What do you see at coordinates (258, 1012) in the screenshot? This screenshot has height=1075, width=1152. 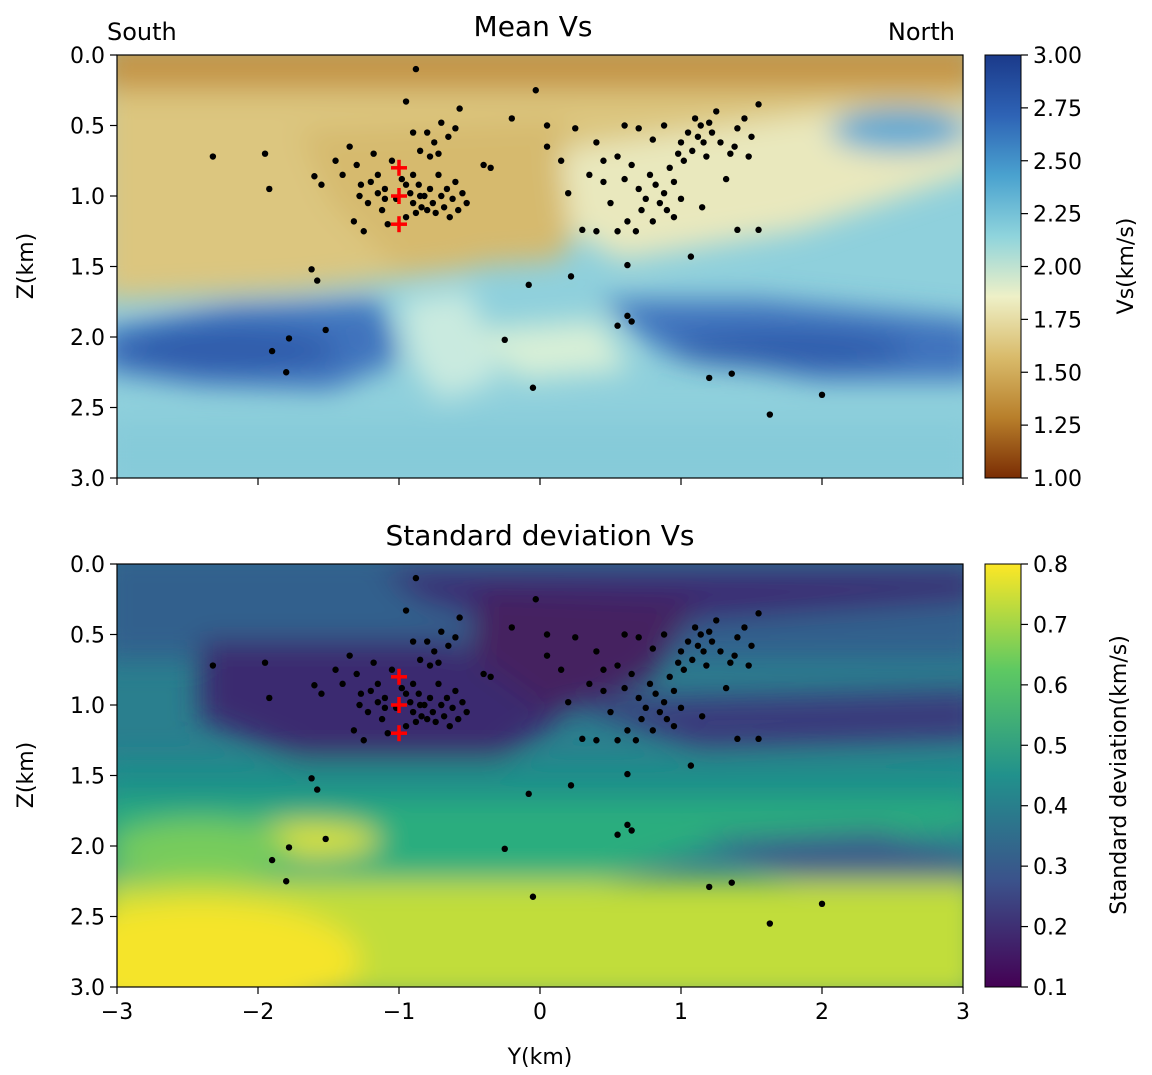 I see `x-tick-label: −2` at bounding box center [258, 1012].